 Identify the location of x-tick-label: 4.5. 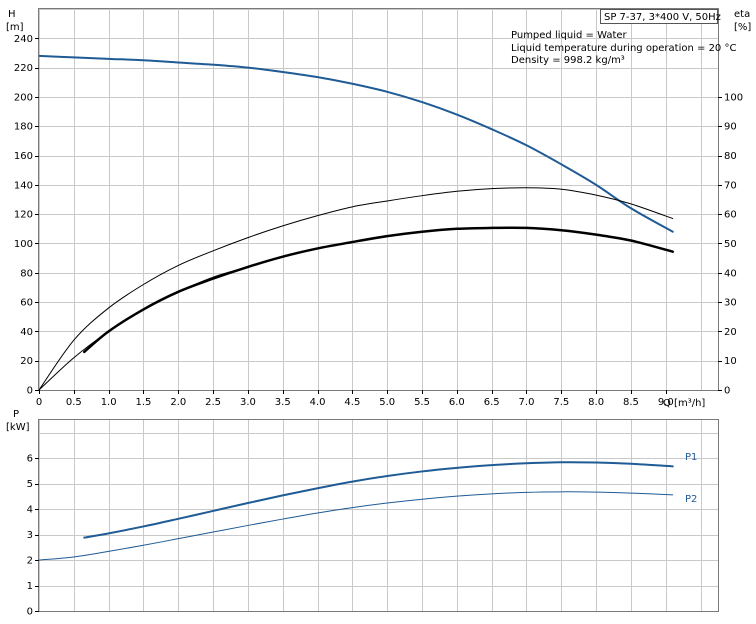
(352, 402).